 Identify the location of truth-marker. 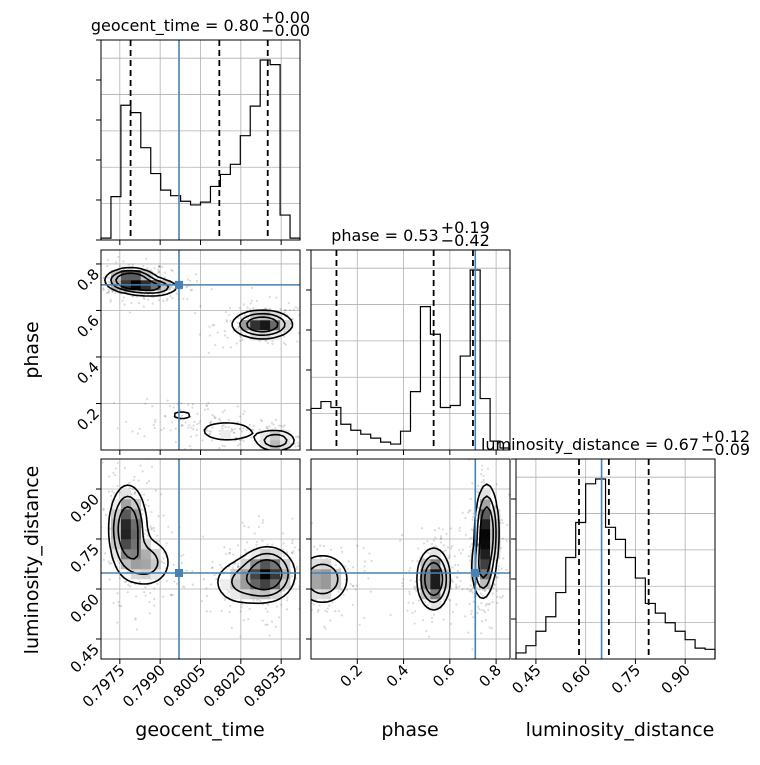
(178, 573).